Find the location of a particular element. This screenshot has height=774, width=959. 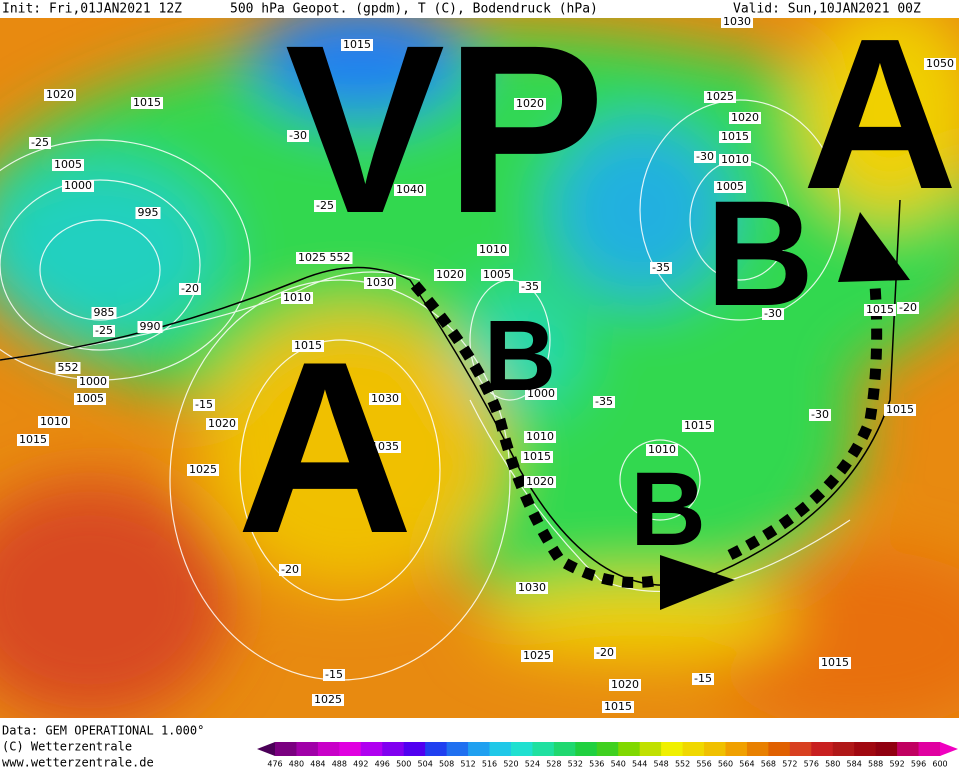

temperature-label: -20 is located at coordinates (290, 569).